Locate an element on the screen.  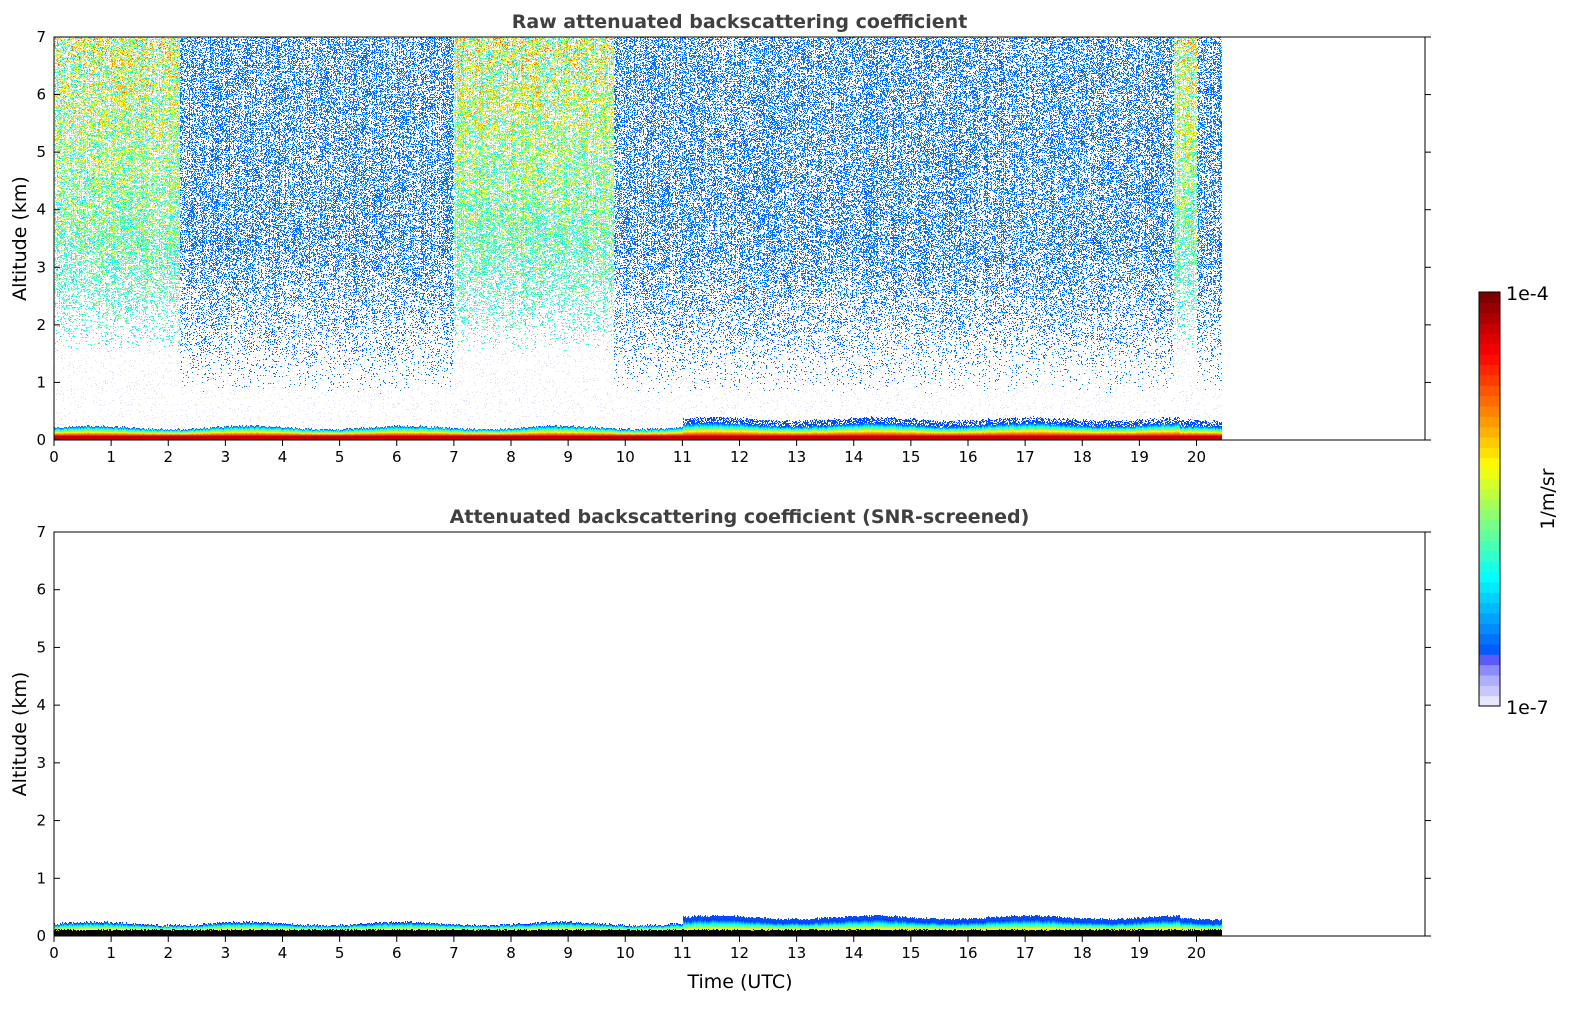
colorbar-min-label: 1e-7 is located at coordinates (1527, 708).